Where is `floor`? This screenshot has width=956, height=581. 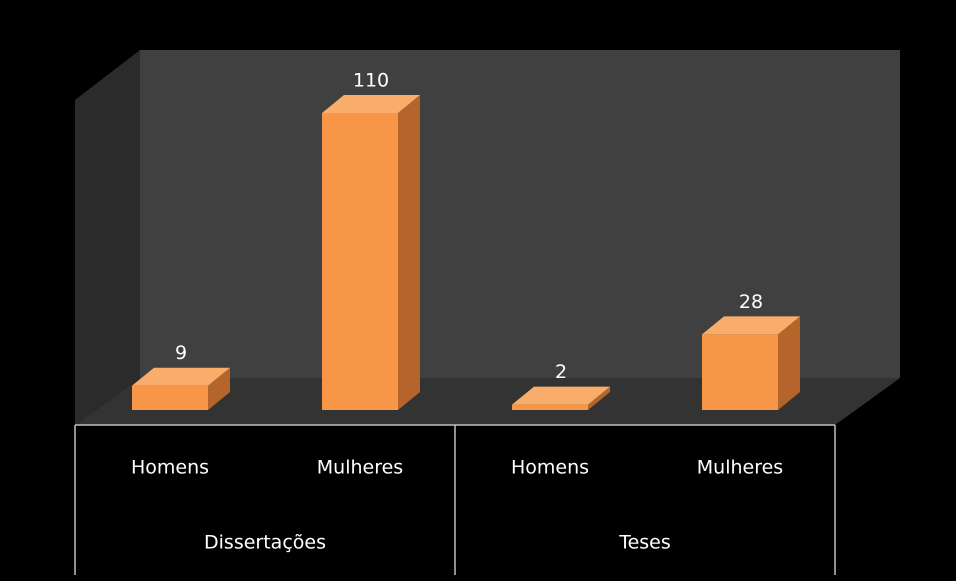
floor is located at coordinates (487, 401).